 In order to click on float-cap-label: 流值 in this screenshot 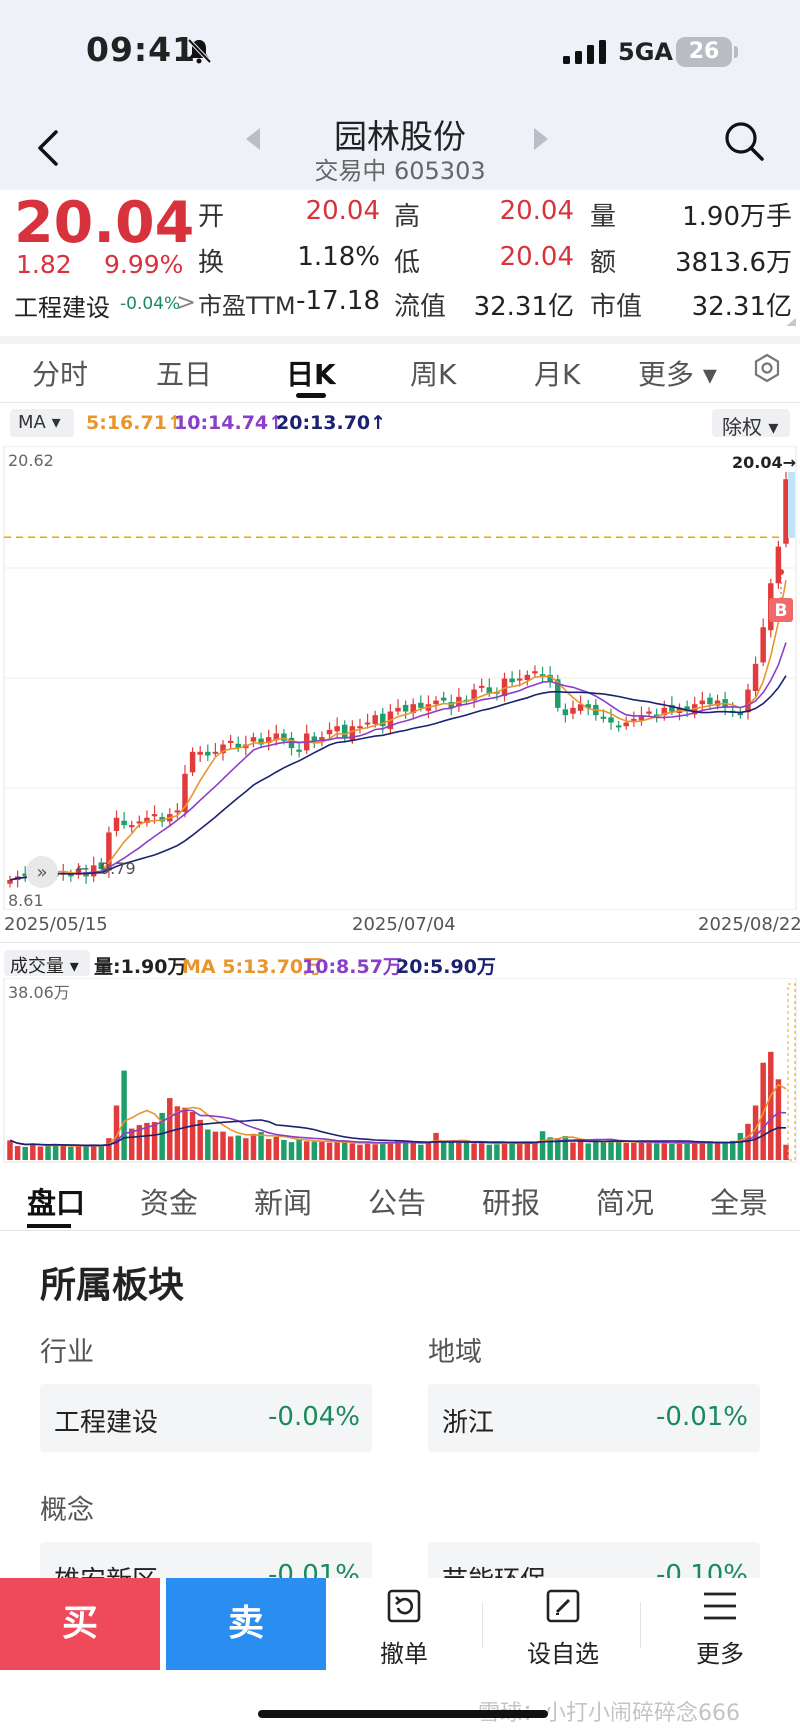, I will do `click(420, 307)`.